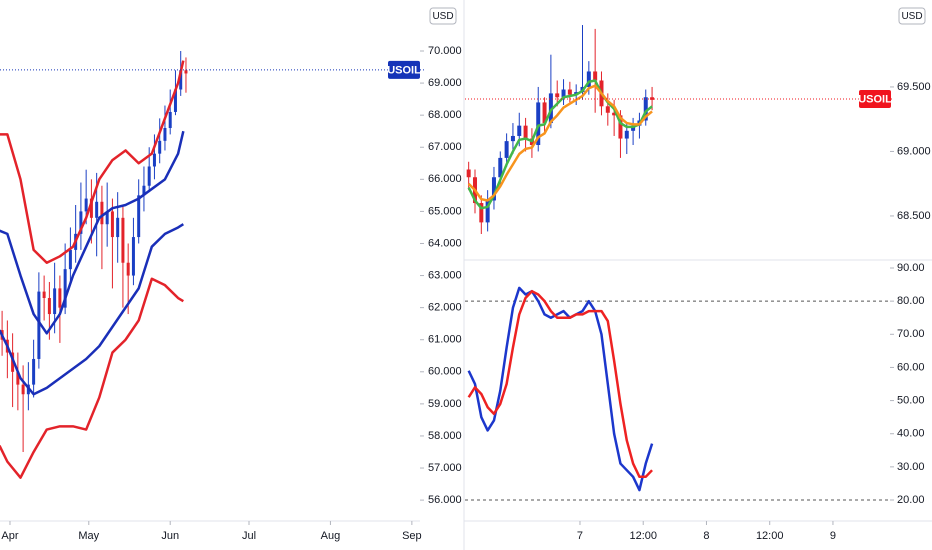  What do you see at coordinates (445, 179) in the screenshot?
I see `y-tick-label: 66.000` at bounding box center [445, 179].